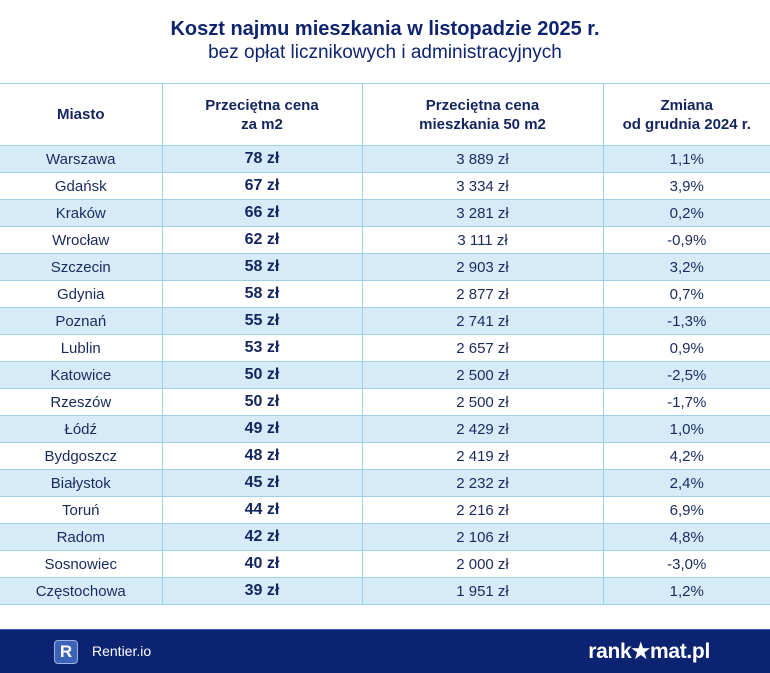 This screenshot has height=673, width=770. What do you see at coordinates (81, 267) in the screenshot?
I see `cell-city: Szczecin` at bounding box center [81, 267].